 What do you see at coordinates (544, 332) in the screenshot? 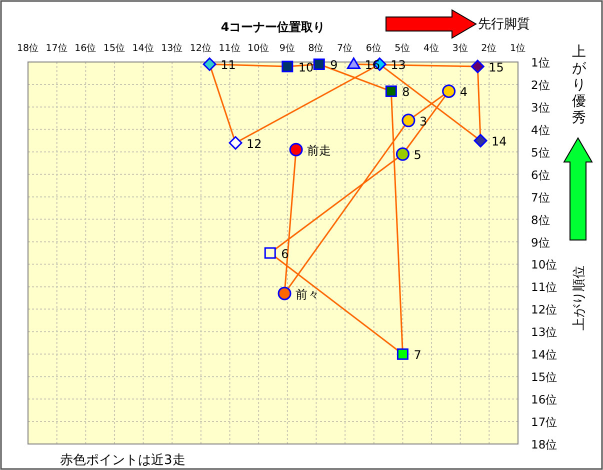
I see `y-tick-label: 13位` at bounding box center [544, 332].